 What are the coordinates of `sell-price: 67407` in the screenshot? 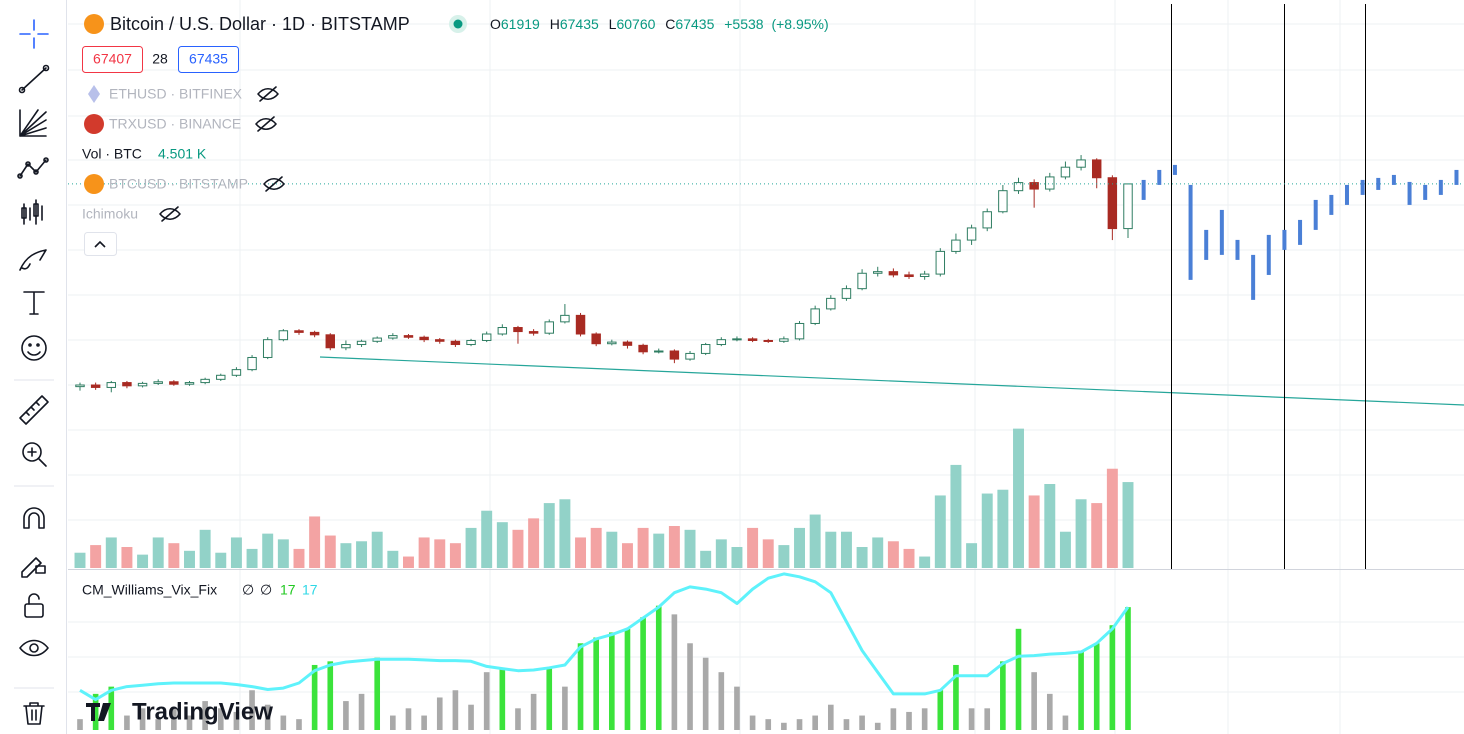 It's located at (112, 59).